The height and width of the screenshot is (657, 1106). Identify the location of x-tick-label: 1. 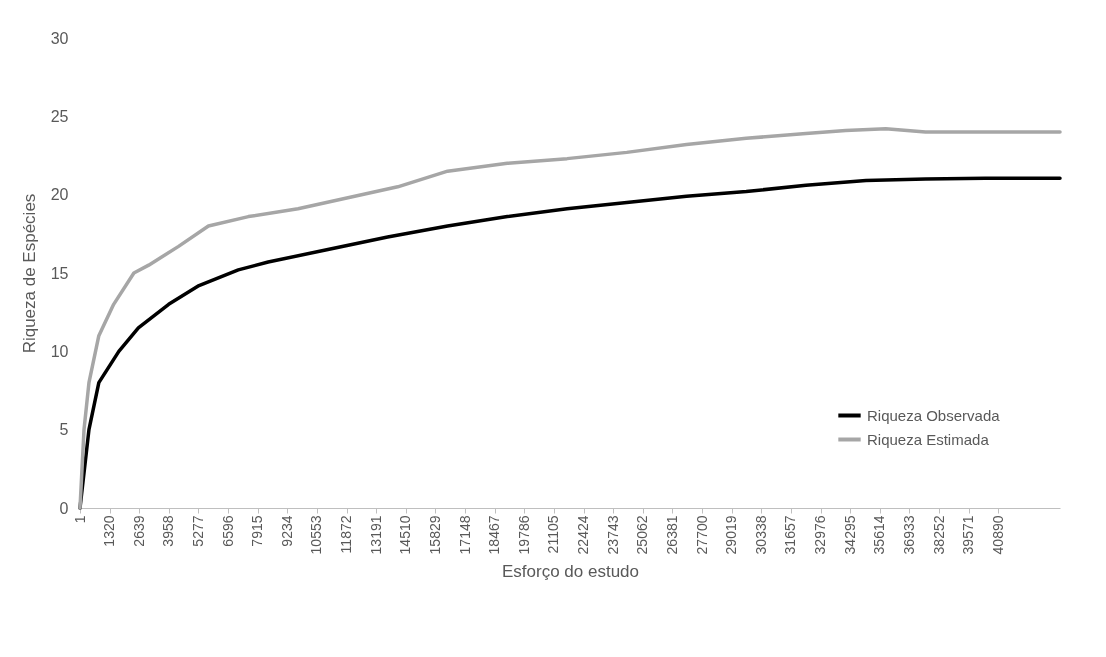
(79, 519).